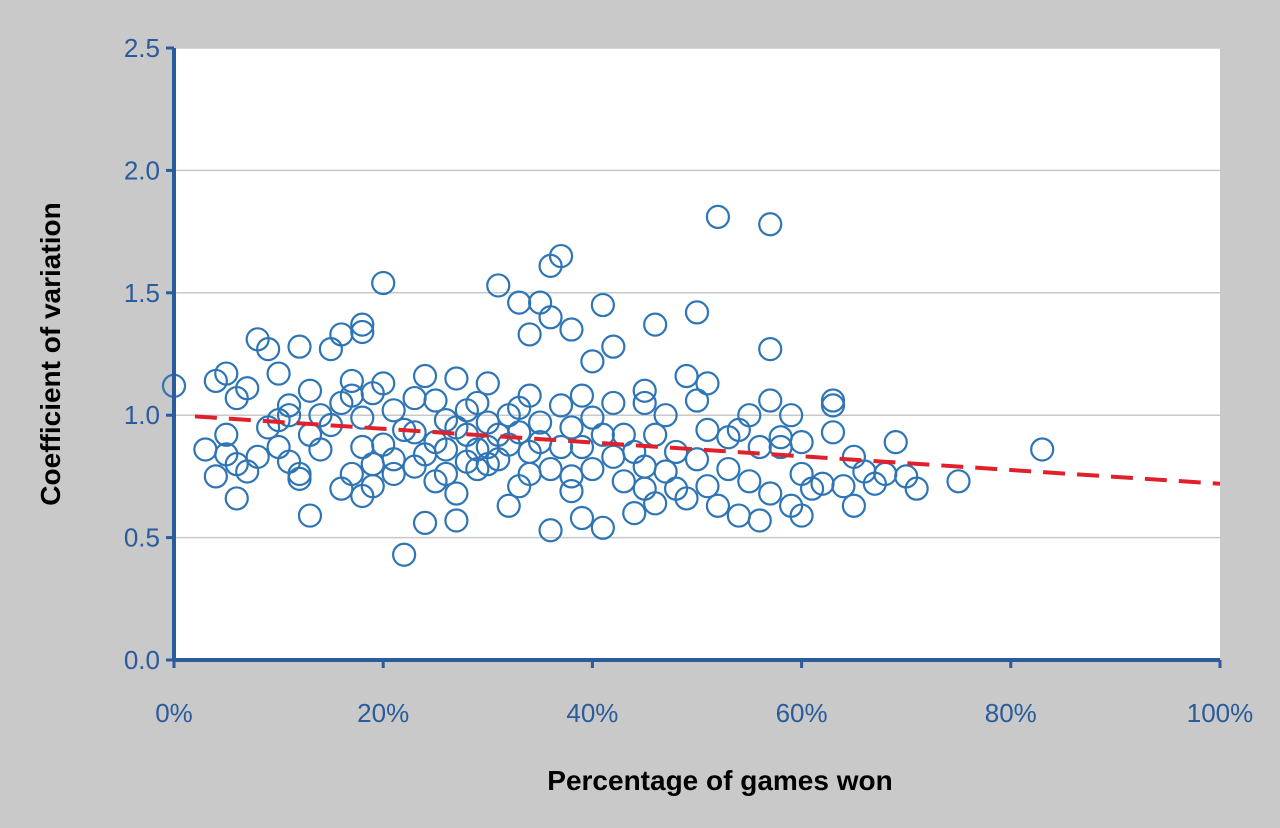 Image resolution: width=1280 pixels, height=828 pixels. Describe the element at coordinates (1011, 713) in the screenshot. I see `x-tick-label: 80%` at that location.